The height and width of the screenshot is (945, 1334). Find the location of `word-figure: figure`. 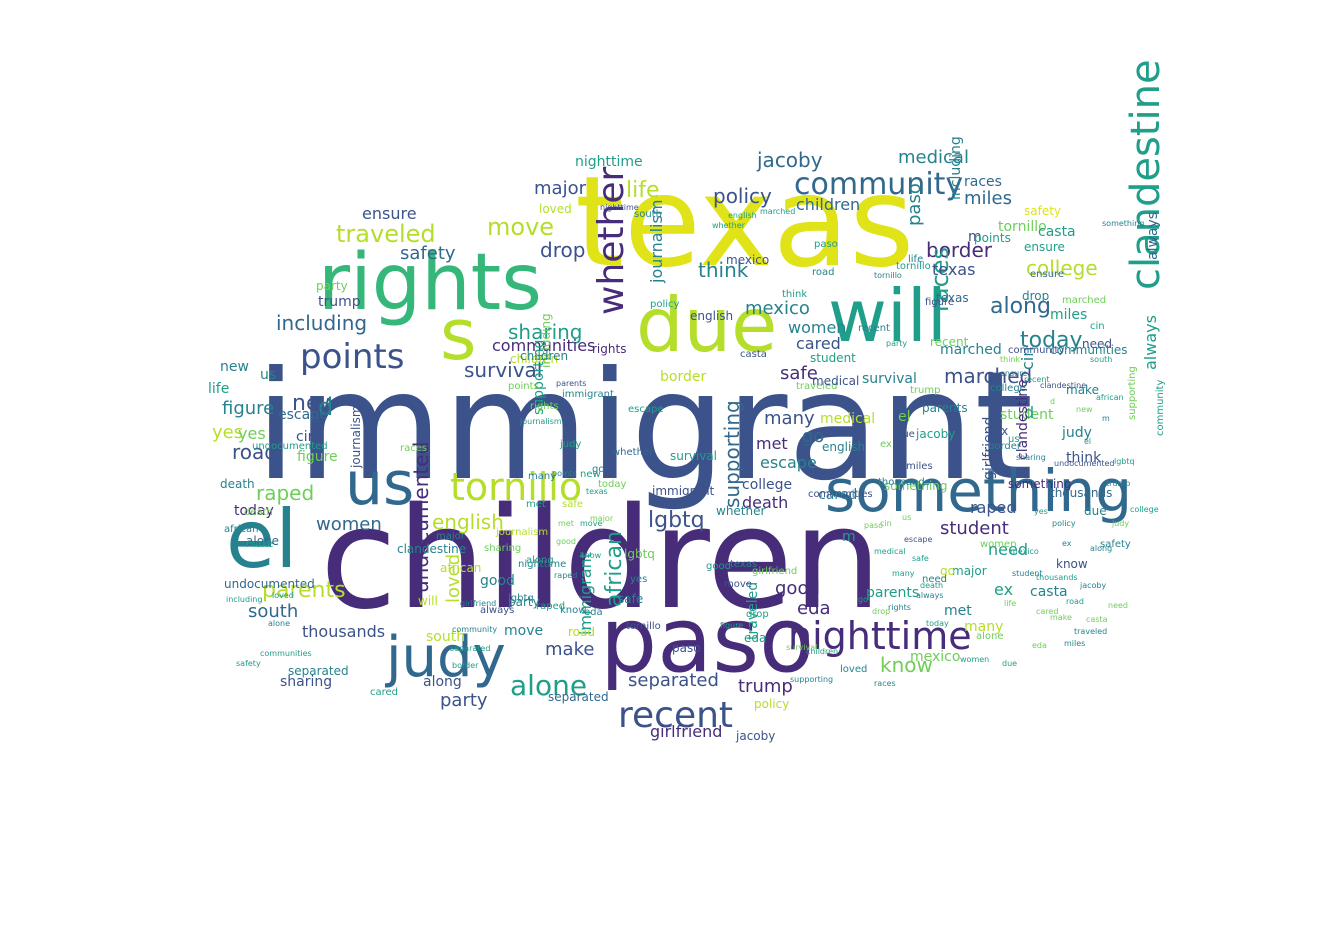

word-figure: figure is located at coordinates (317, 457).